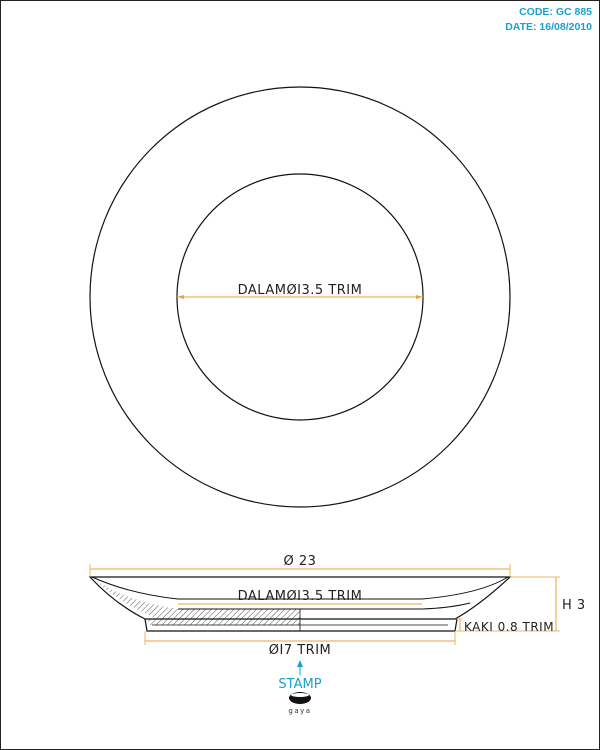 The height and width of the screenshot is (750, 600). I want to click on inner-diameter-label: DALAMØI3.5 TRIM, so click(300, 290).